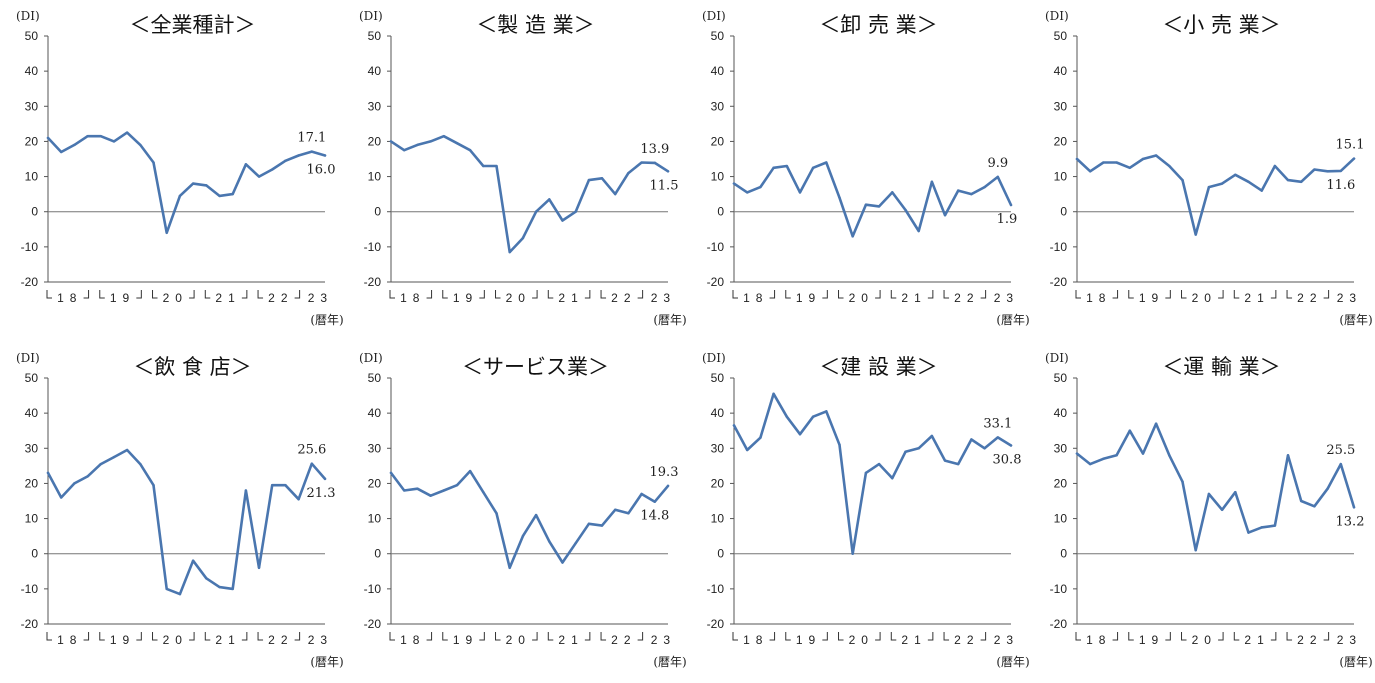 The height and width of the screenshot is (683, 1375). I want to click on value-annotation: 13.2, so click(1350, 521).